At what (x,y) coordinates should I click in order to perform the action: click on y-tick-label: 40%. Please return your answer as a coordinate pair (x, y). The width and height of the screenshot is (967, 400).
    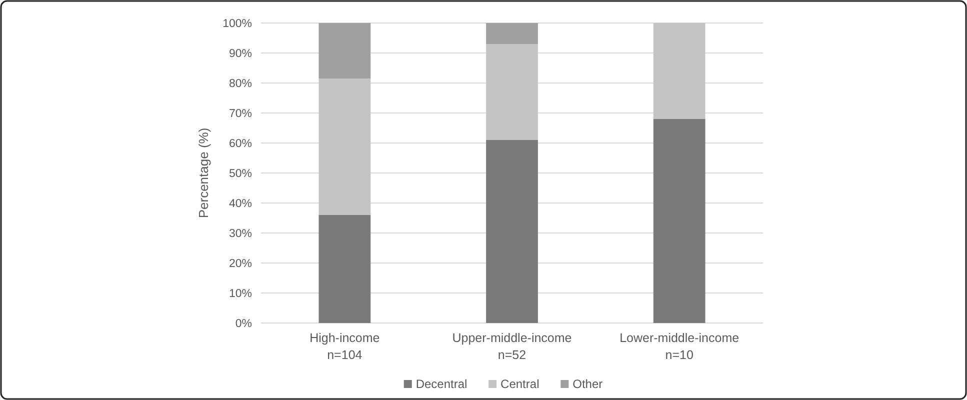
    Looking at the image, I should click on (240, 204).